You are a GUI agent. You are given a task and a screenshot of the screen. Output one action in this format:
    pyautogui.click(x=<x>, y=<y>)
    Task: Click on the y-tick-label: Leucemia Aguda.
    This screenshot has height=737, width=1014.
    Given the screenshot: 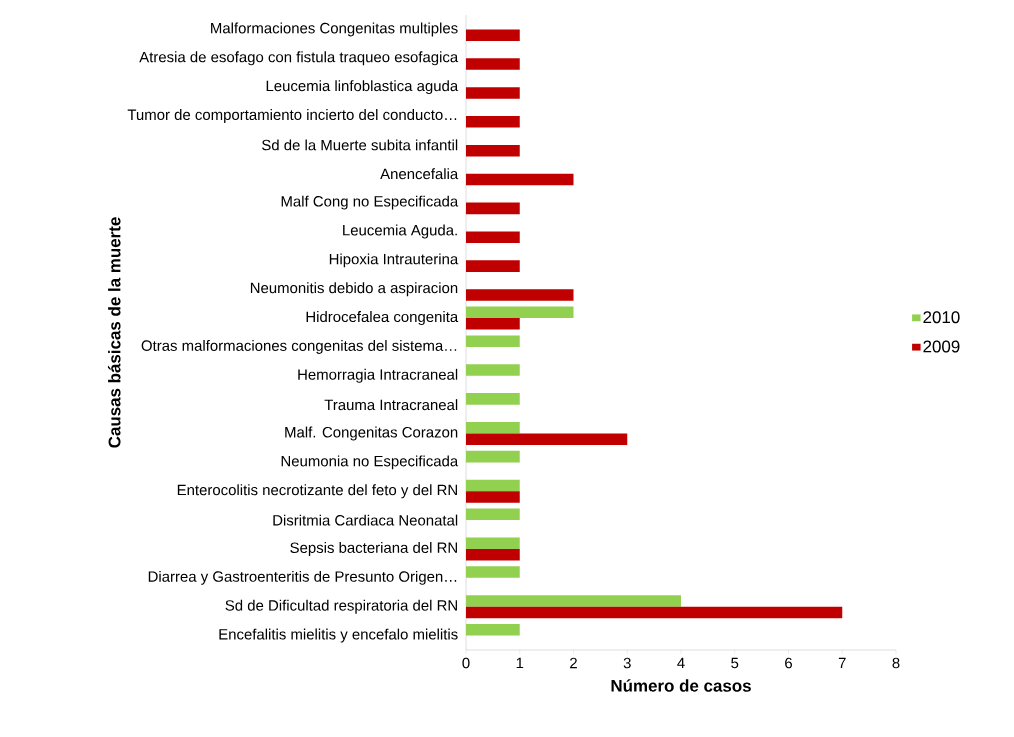 What is the action you would take?
    pyautogui.click(x=400, y=231)
    